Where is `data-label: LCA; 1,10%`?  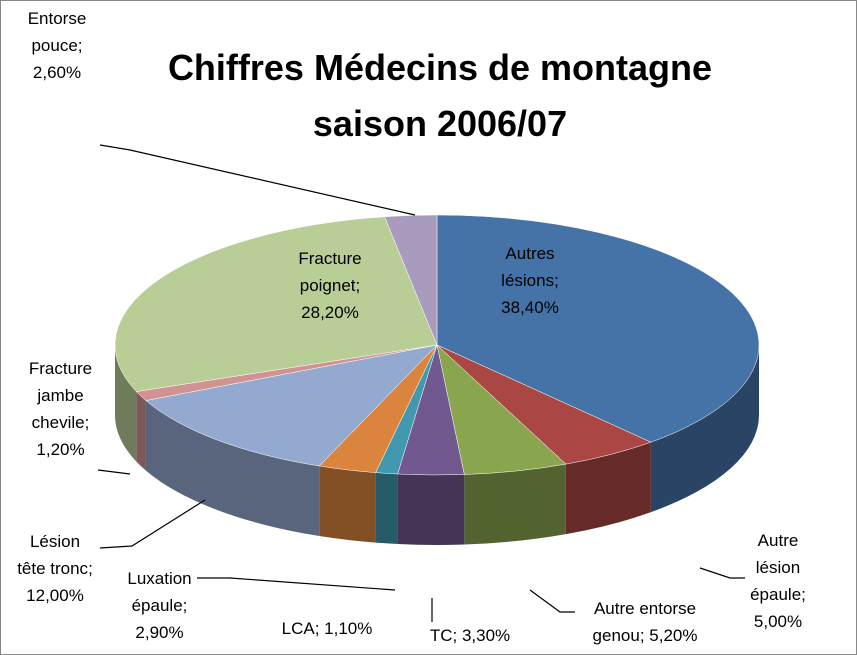 data-label: LCA; 1,10% is located at coordinates (327, 628).